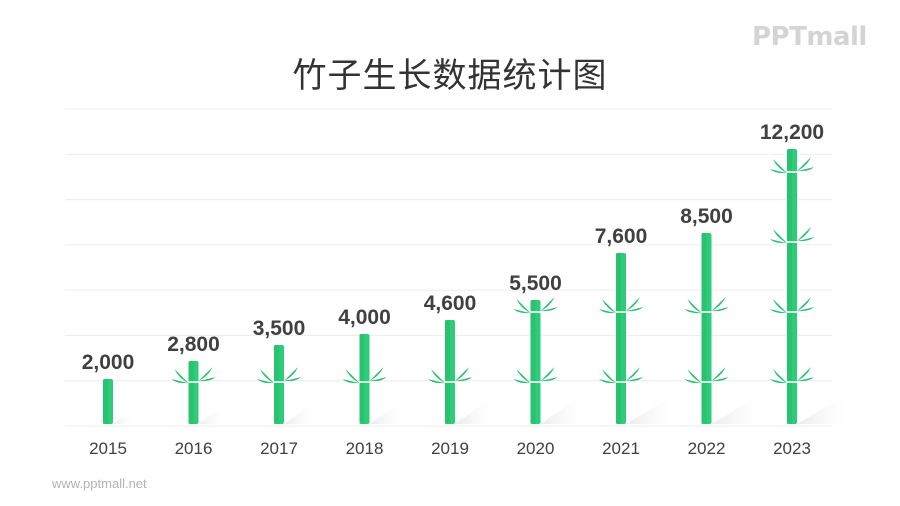 This screenshot has width=900, height=506. I want to click on x-tick-label: 2019, so click(450, 448).